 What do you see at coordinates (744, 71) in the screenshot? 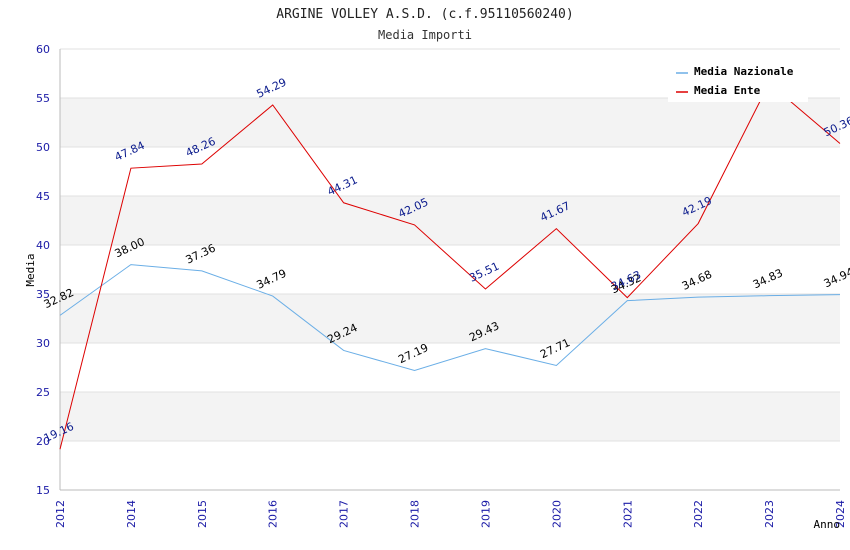
I see `legend-label-nazionale: Media Nazionale` at bounding box center [744, 71].